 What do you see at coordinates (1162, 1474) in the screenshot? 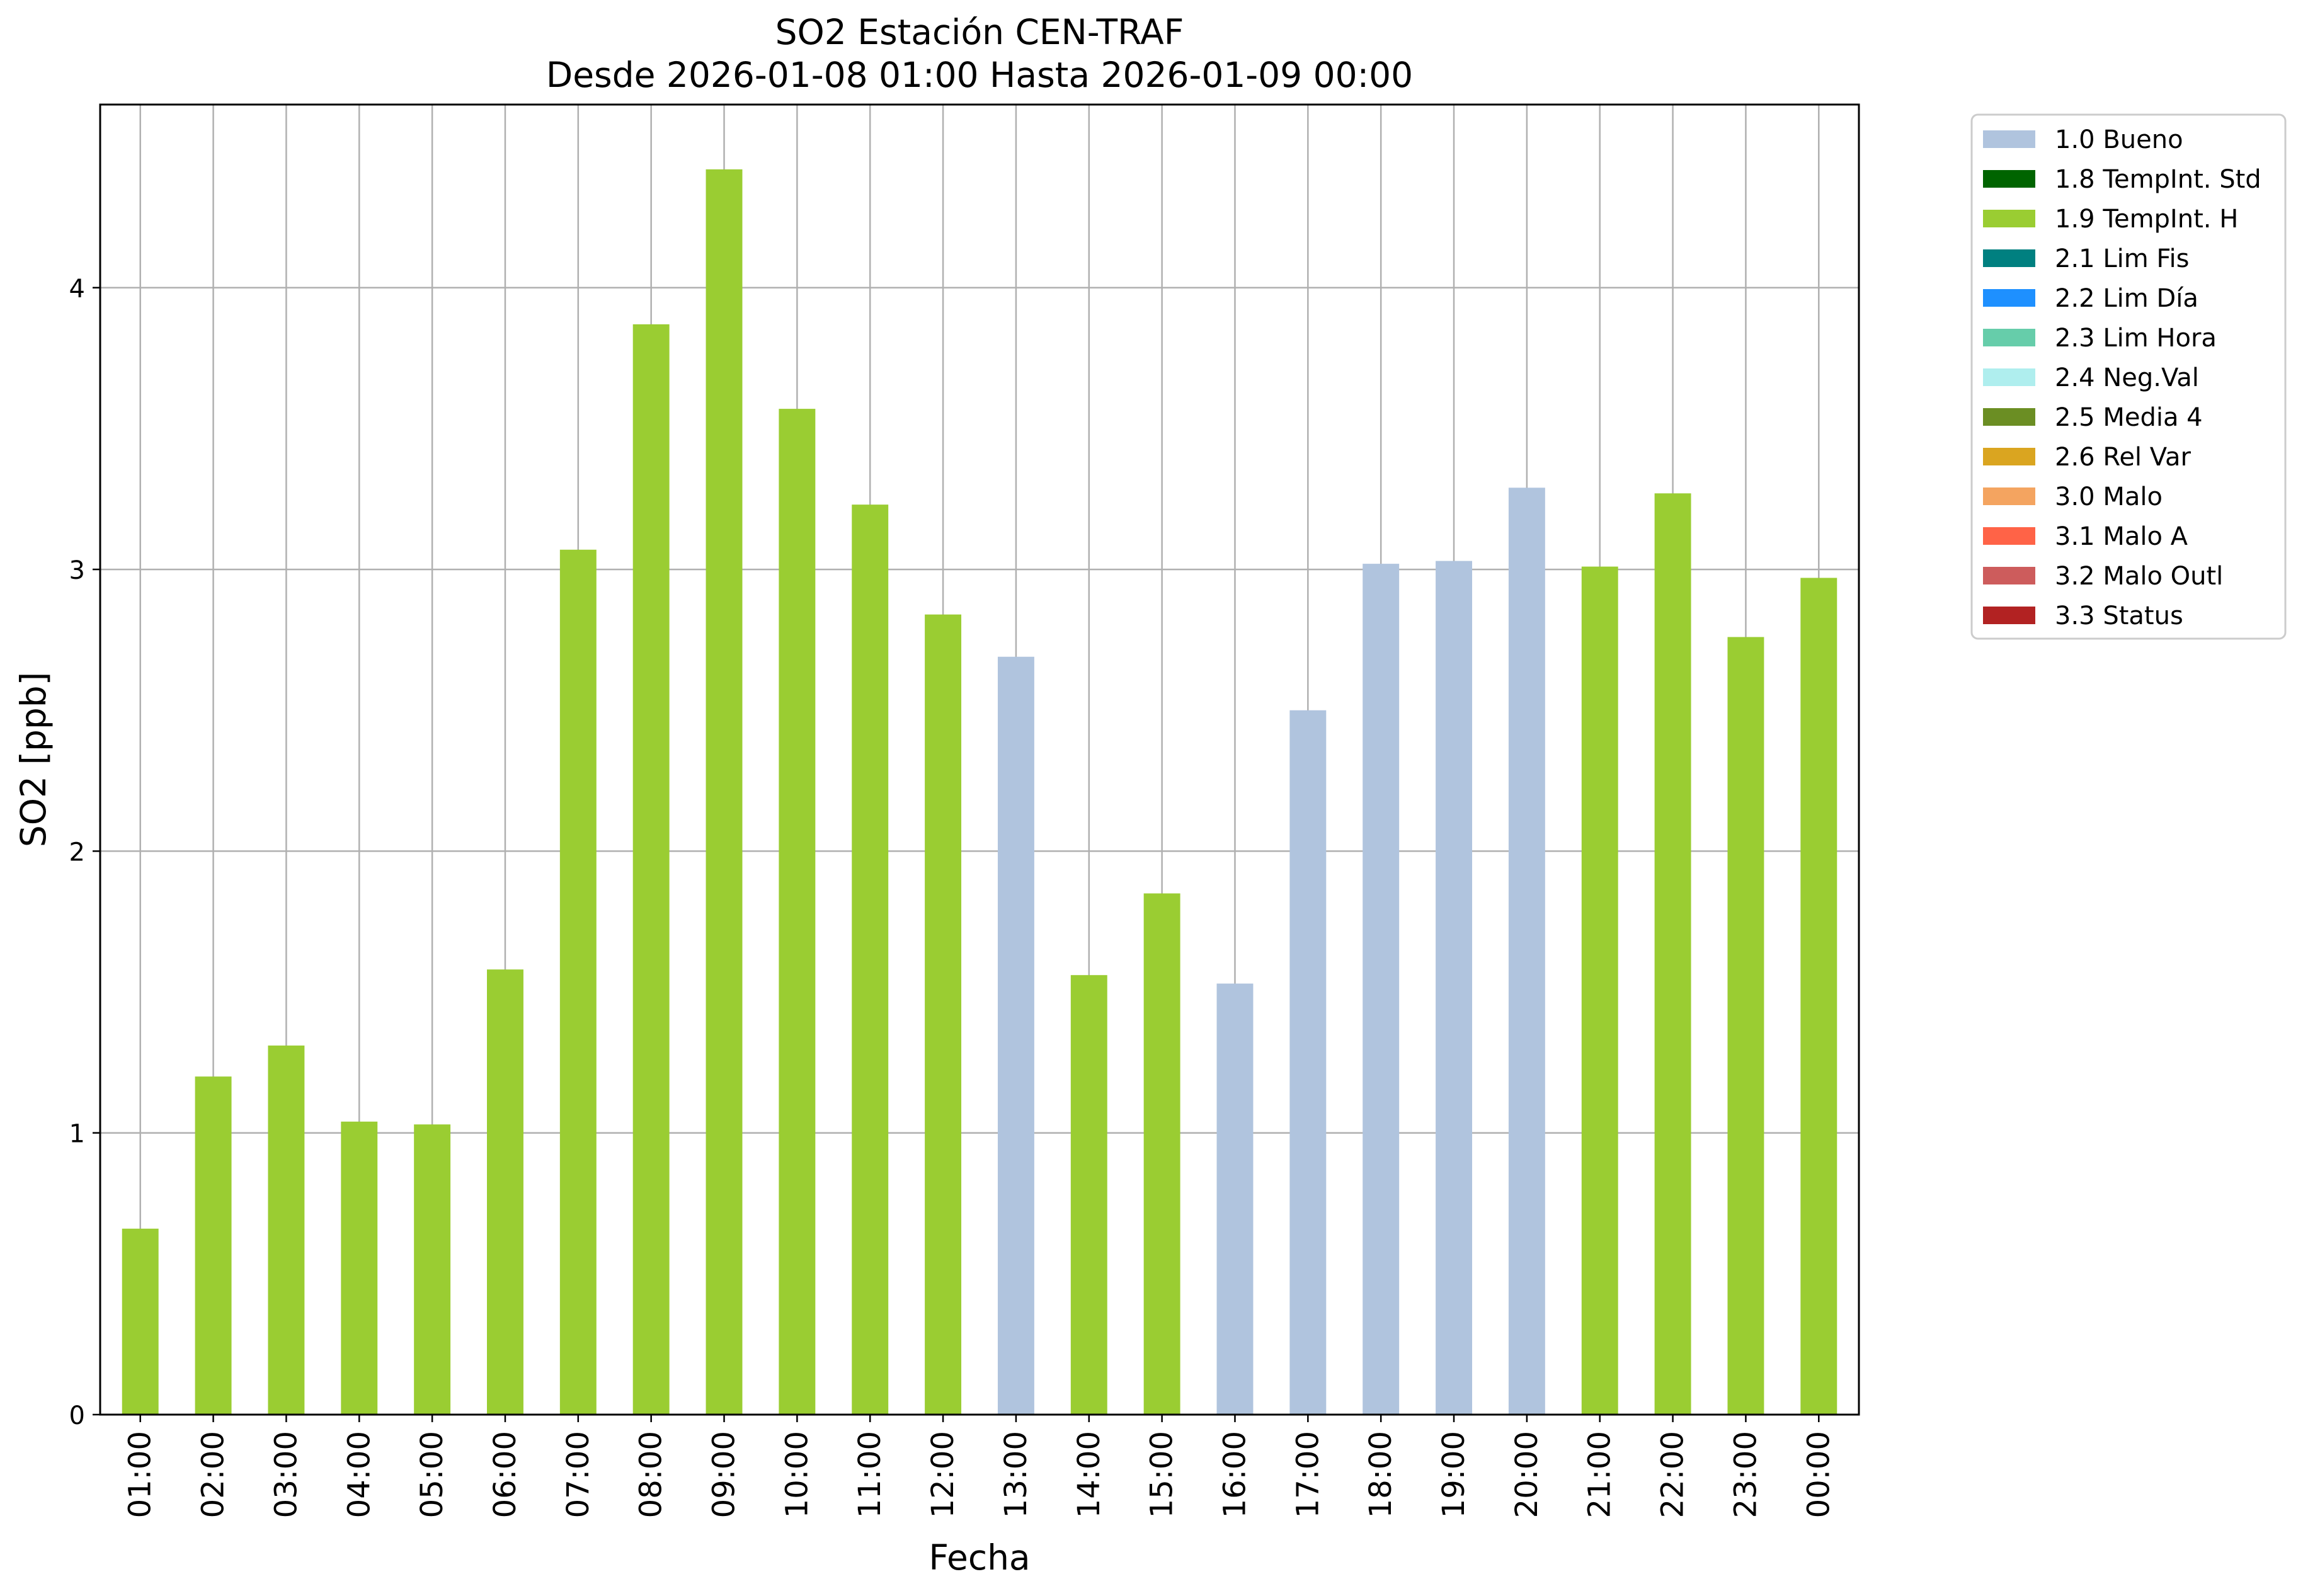
I see `x-tick-label: 15:00` at bounding box center [1162, 1474].